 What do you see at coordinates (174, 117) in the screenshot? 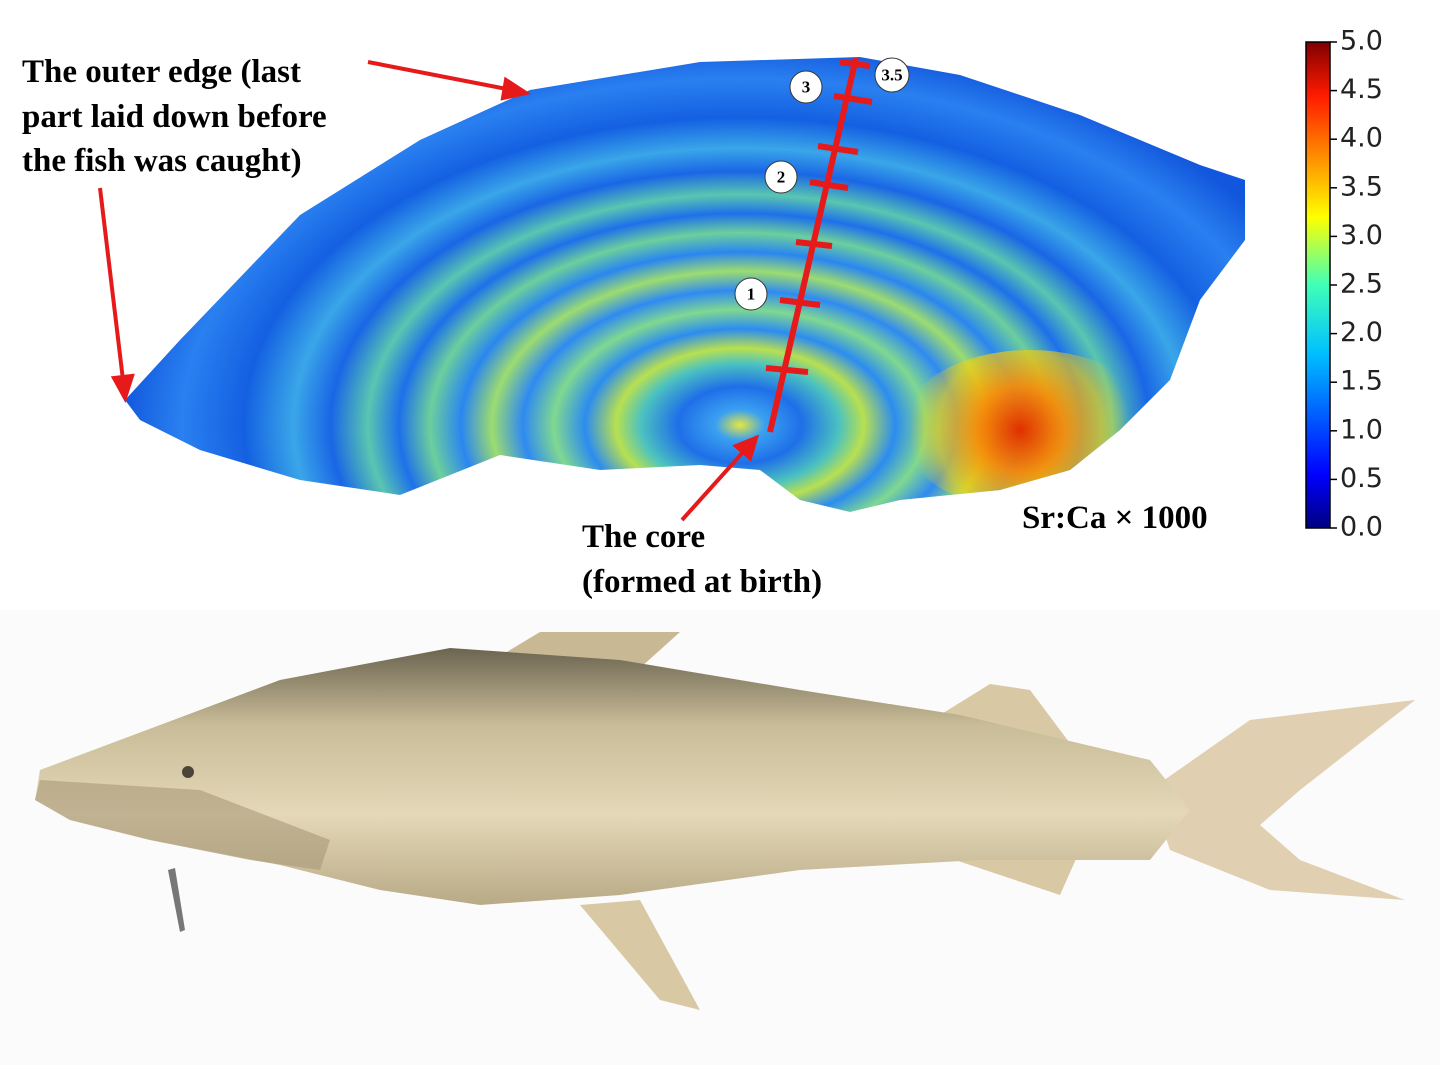
I see `annotation-text: part laid down before` at bounding box center [174, 117].